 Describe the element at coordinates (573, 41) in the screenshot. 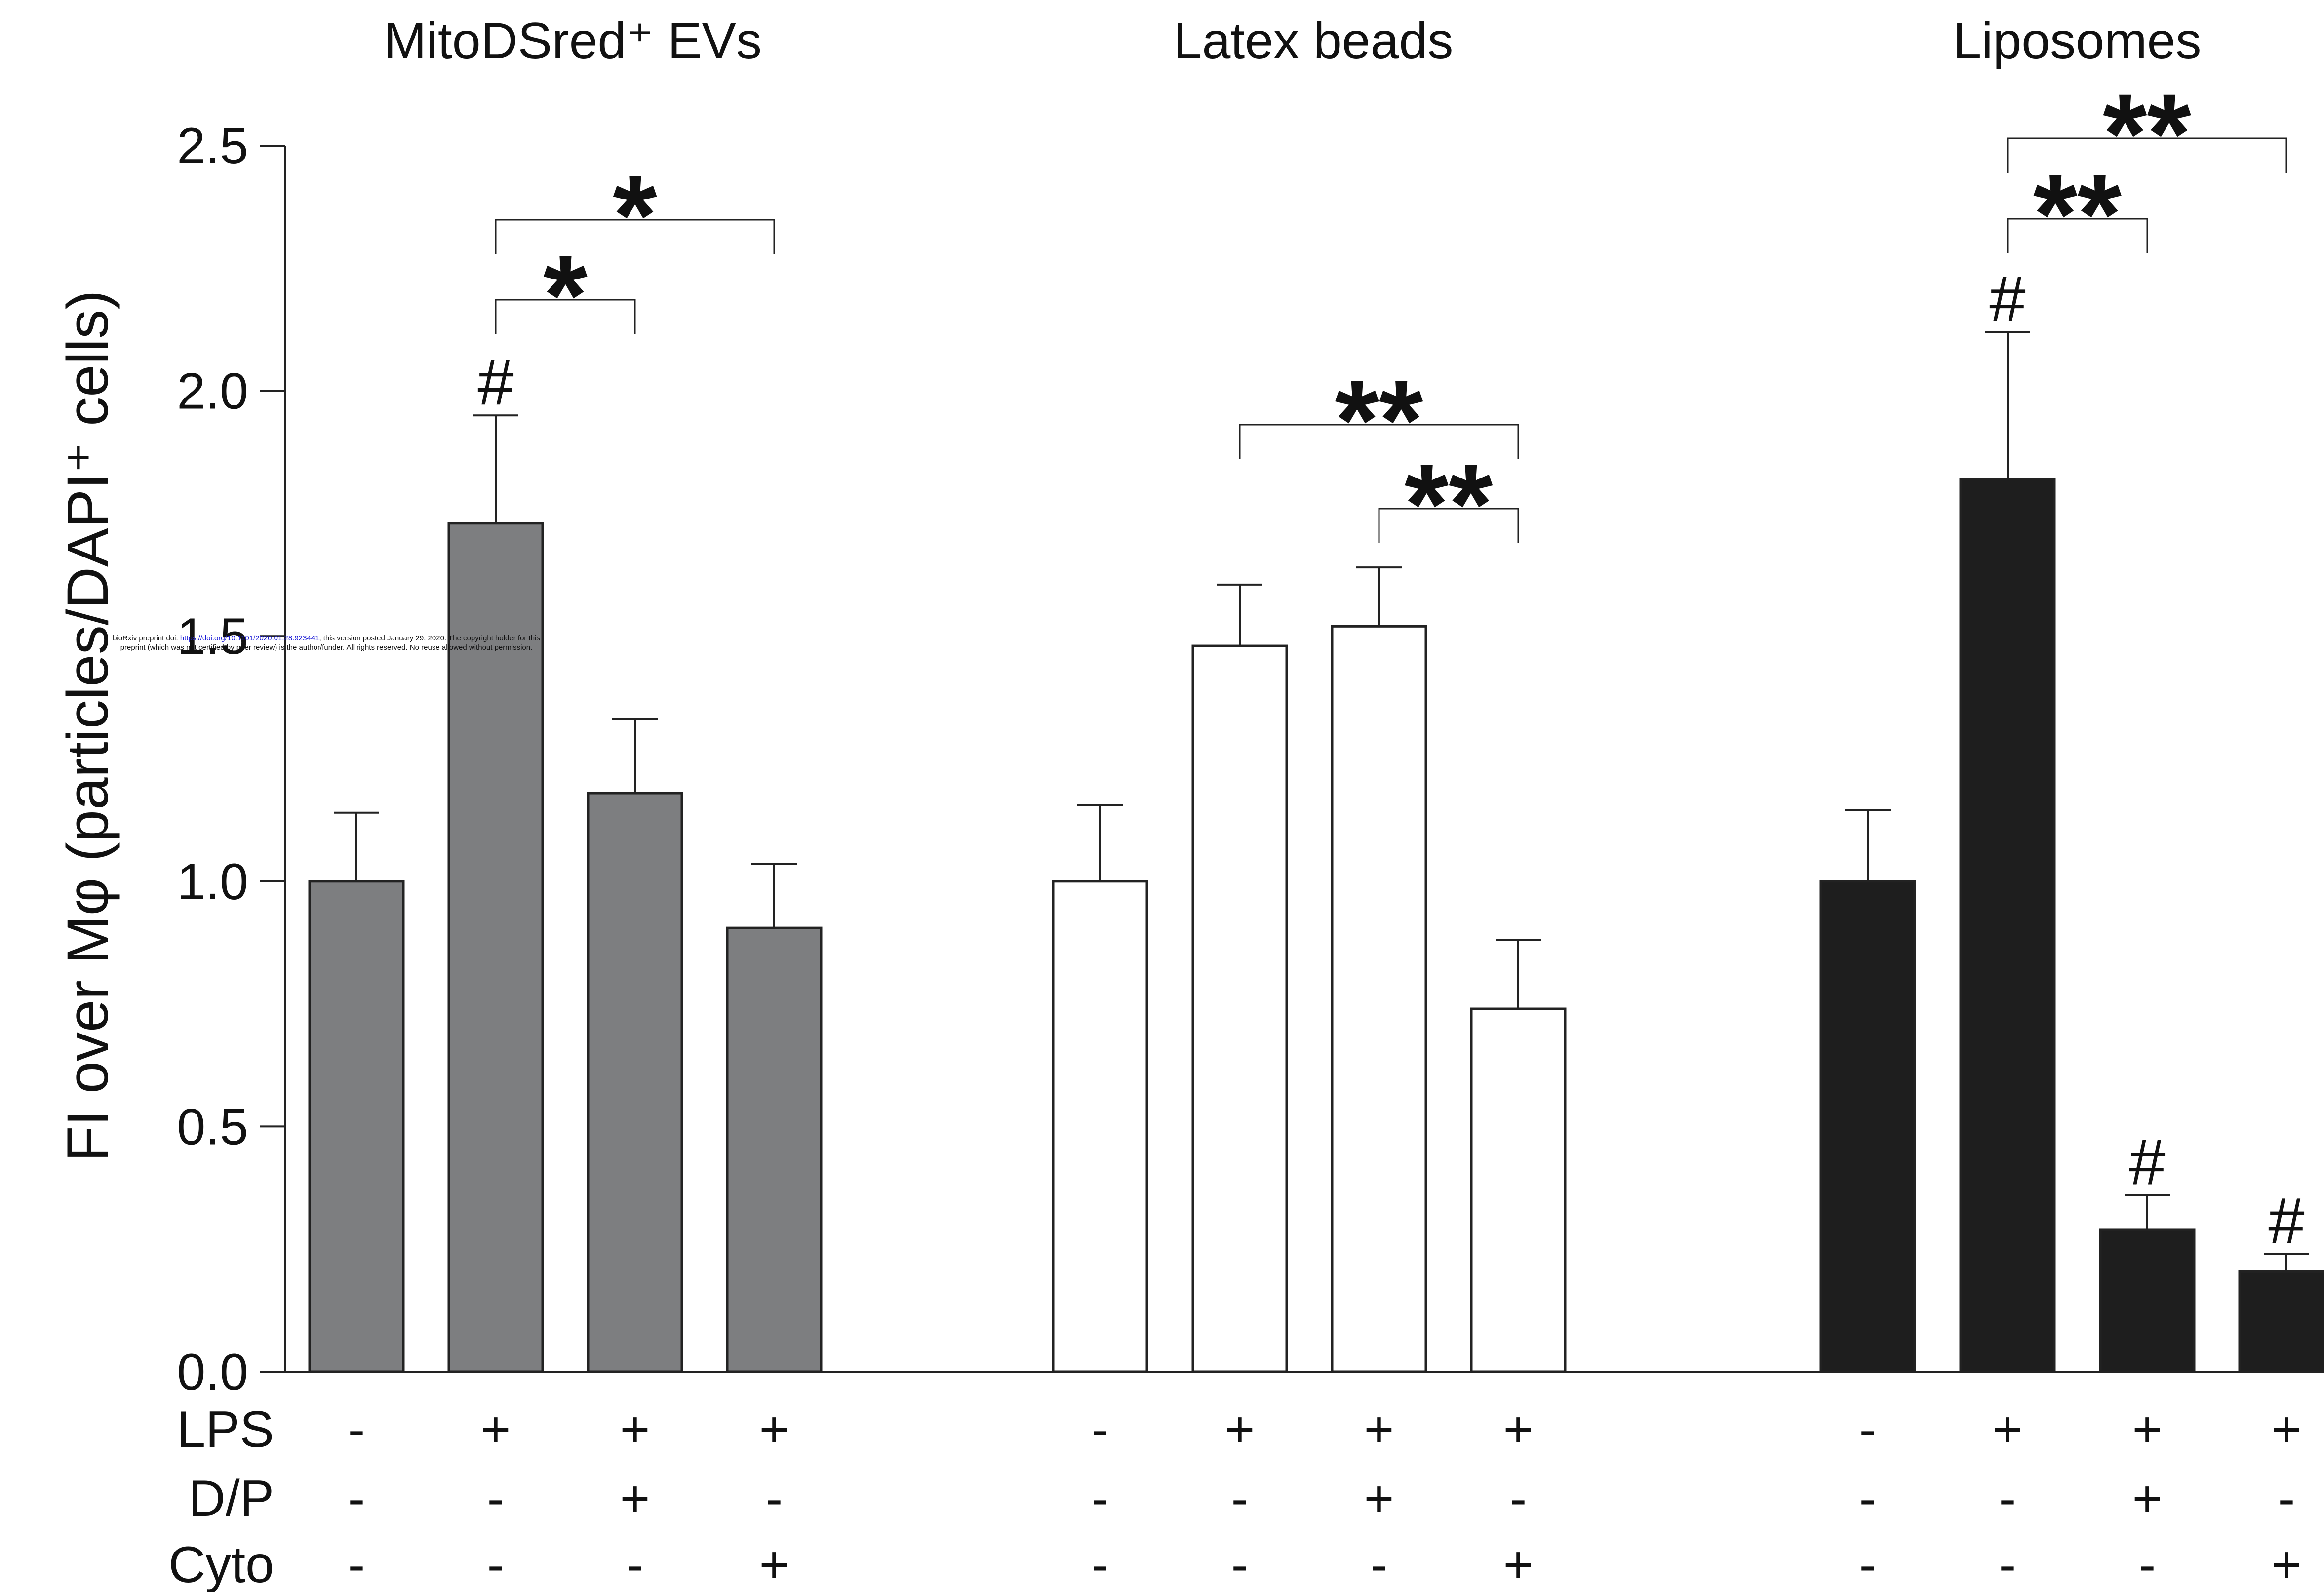

I see `group-title: MitoDSred⁺ EVs` at that location.